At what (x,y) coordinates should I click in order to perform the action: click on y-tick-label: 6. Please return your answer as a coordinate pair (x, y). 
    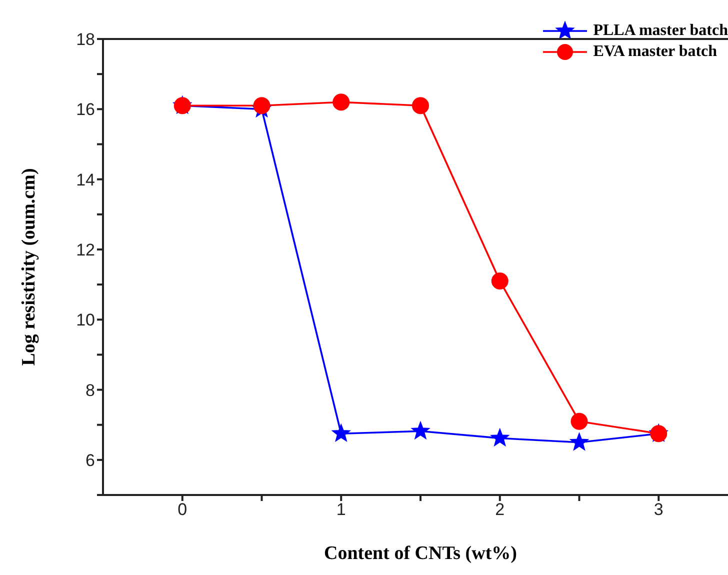
    Looking at the image, I should click on (90, 460).